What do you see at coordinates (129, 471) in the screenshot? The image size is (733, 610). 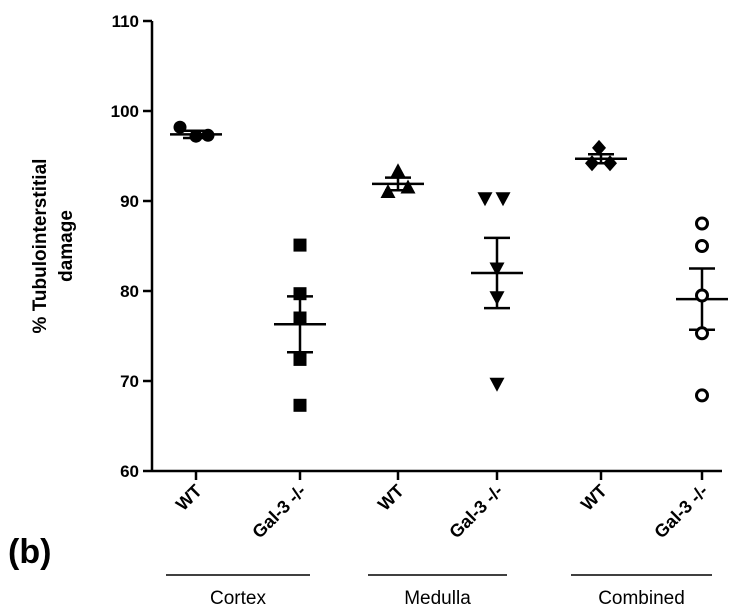 I see `y-tick-label: 60` at bounding box center [129, 471].